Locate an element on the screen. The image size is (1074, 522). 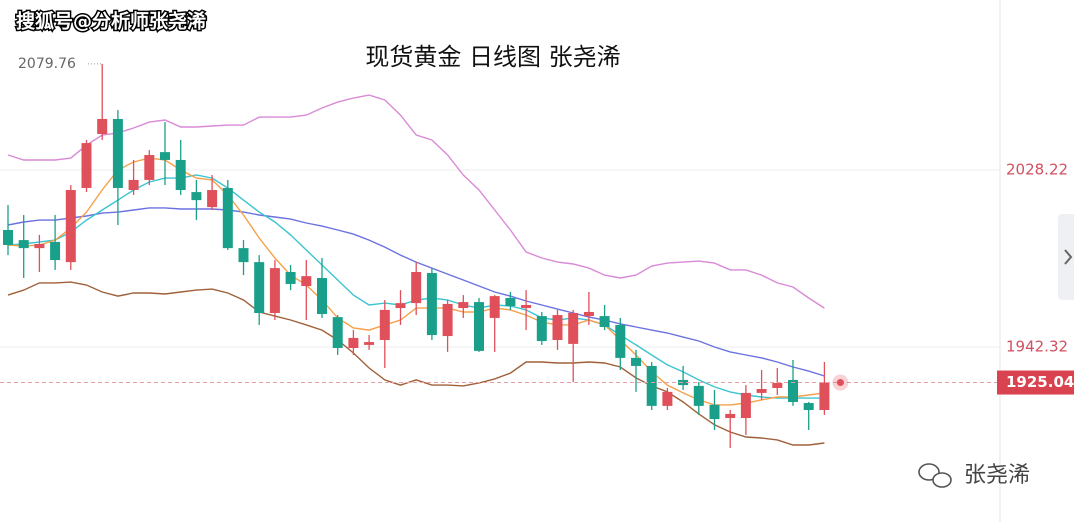
watermark: 搜狐号@分析师张尧浠 is located at coordinates (111, 21).